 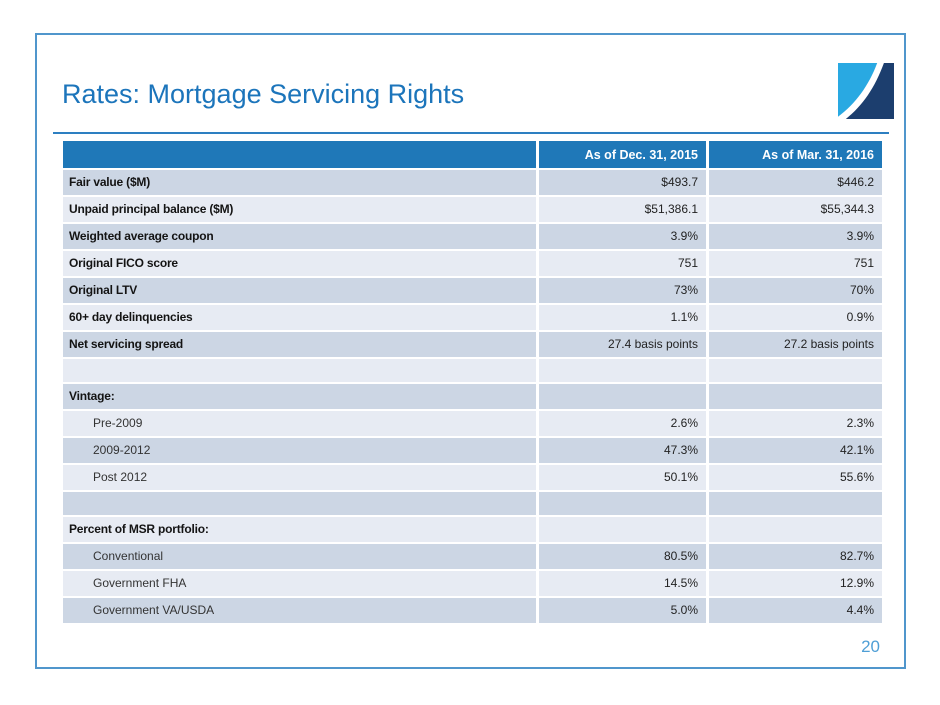 I want to click on table-row: Pre-2009 2.6% 2.3%, so click(x=472, y=424).